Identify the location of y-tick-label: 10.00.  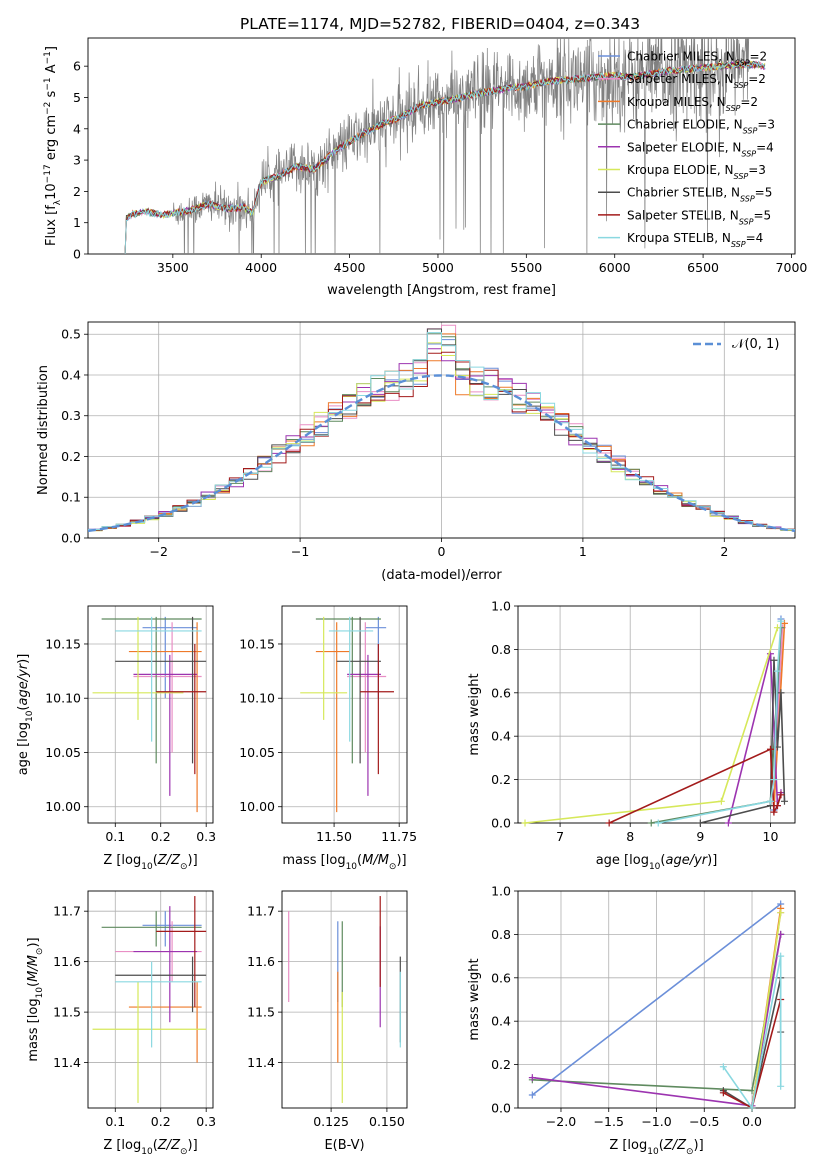
(257, 806).